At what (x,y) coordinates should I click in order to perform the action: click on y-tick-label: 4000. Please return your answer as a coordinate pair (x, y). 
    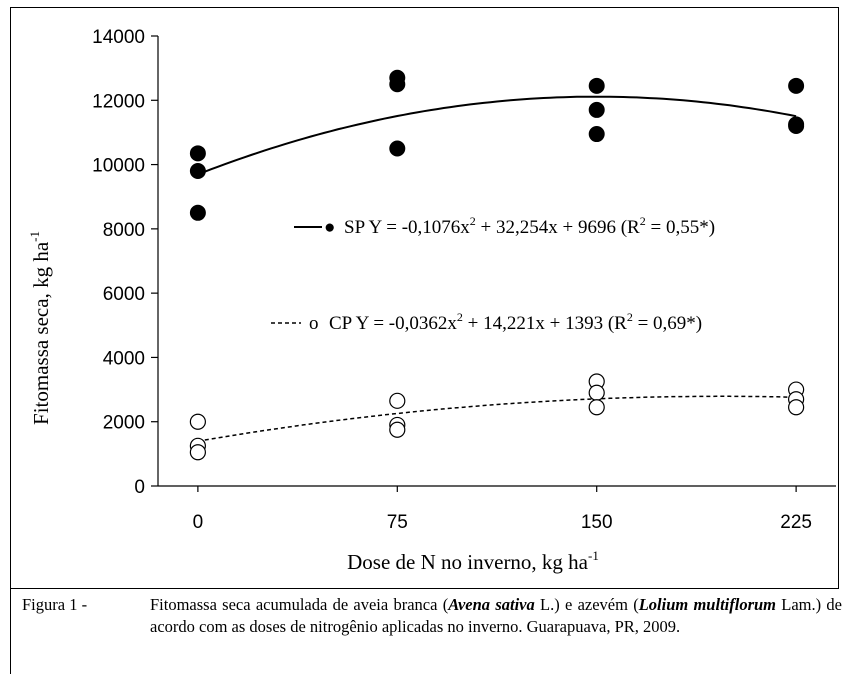
    Looking at the image, I should click on (124, 358).